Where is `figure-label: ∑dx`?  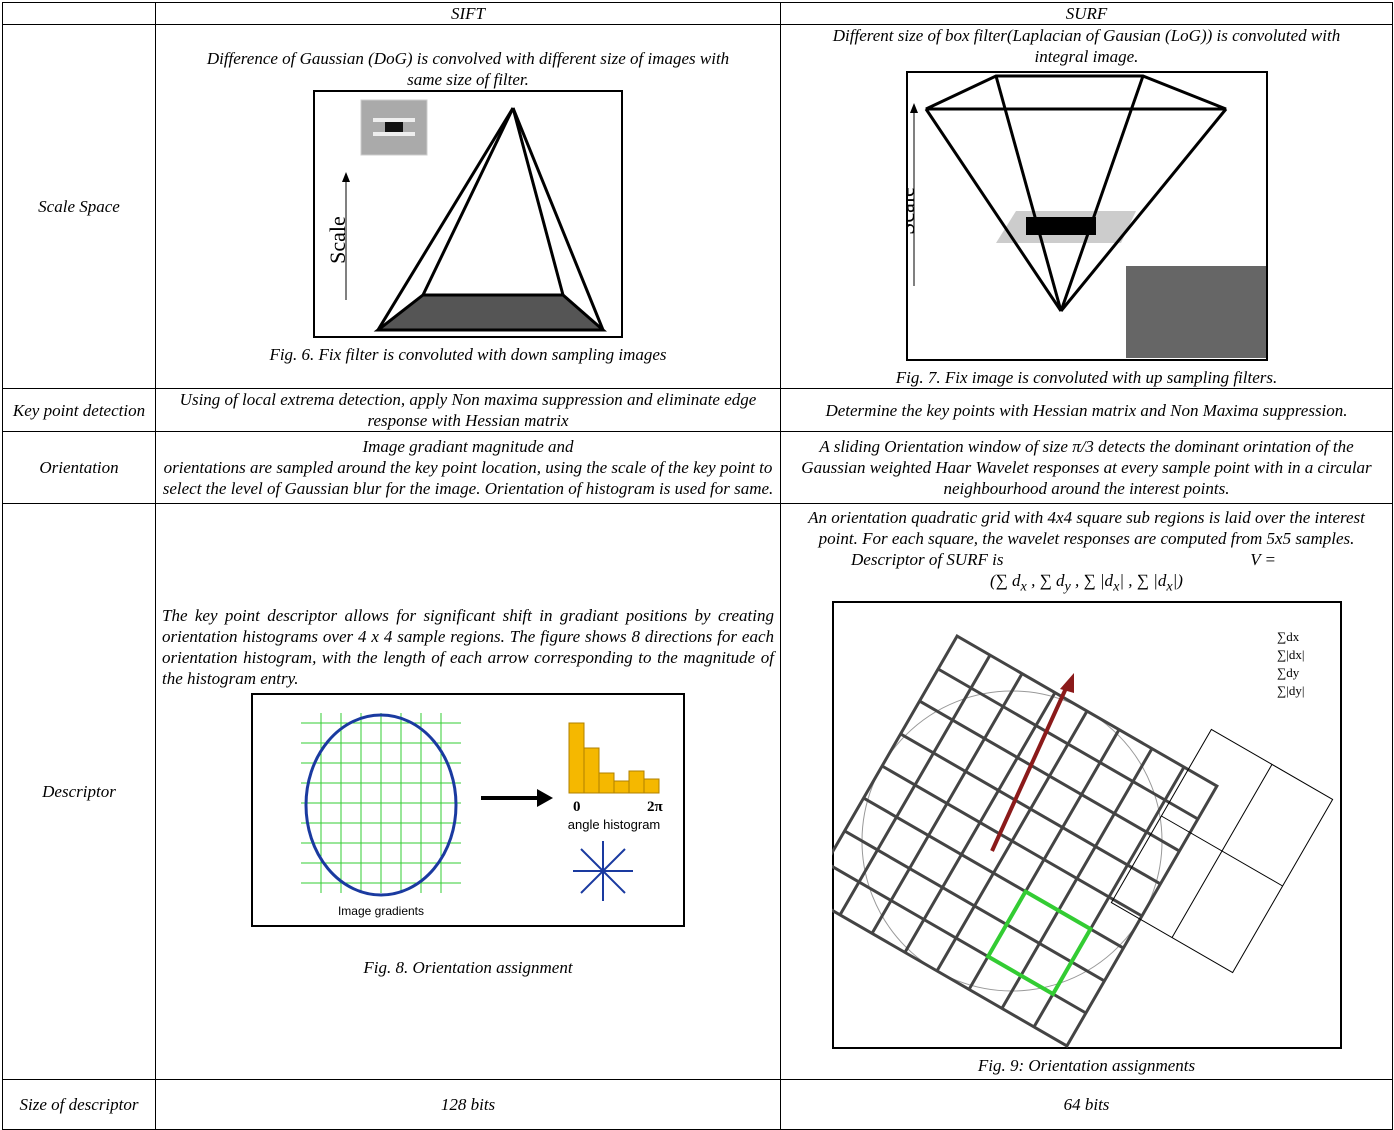 figure-label: ∑dx is located at coordinates (1288, 636).